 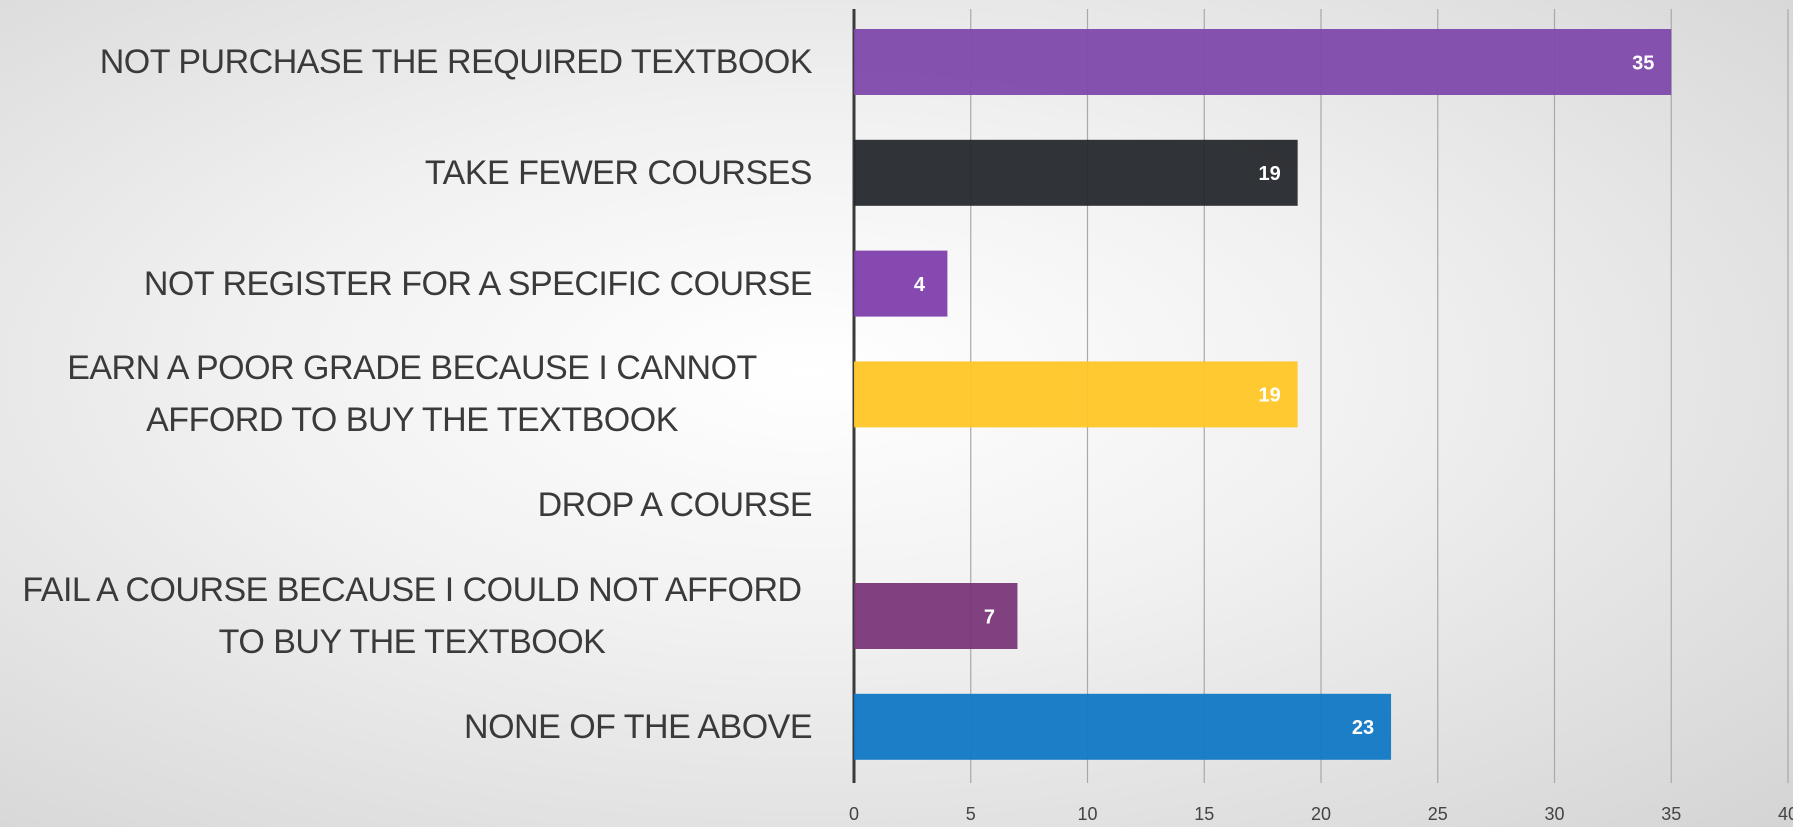 What do you see at coordinates (920, 285) in the screenshot?
I see `data-label: 4` at bounding box center [920, 285].